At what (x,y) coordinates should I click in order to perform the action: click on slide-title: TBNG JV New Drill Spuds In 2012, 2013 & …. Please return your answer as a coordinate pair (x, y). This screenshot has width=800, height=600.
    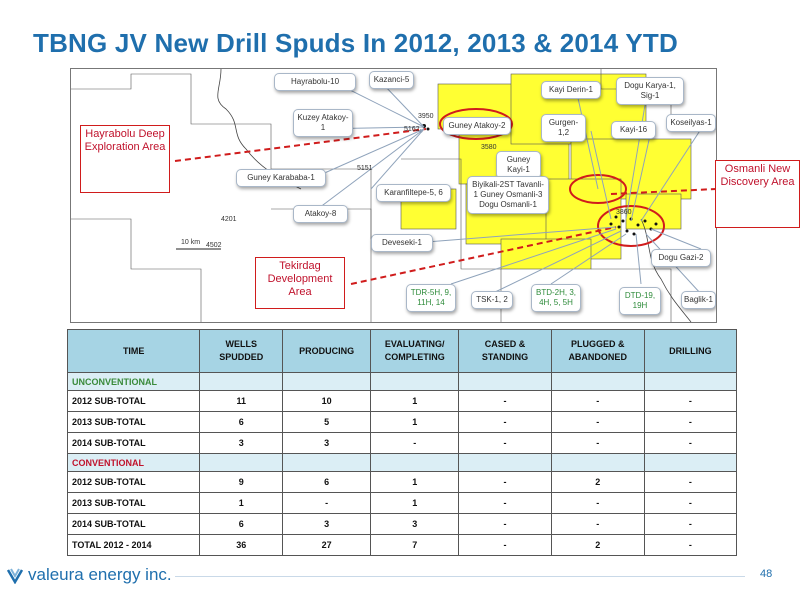
    Looking at the image, I should click on (355, 43).